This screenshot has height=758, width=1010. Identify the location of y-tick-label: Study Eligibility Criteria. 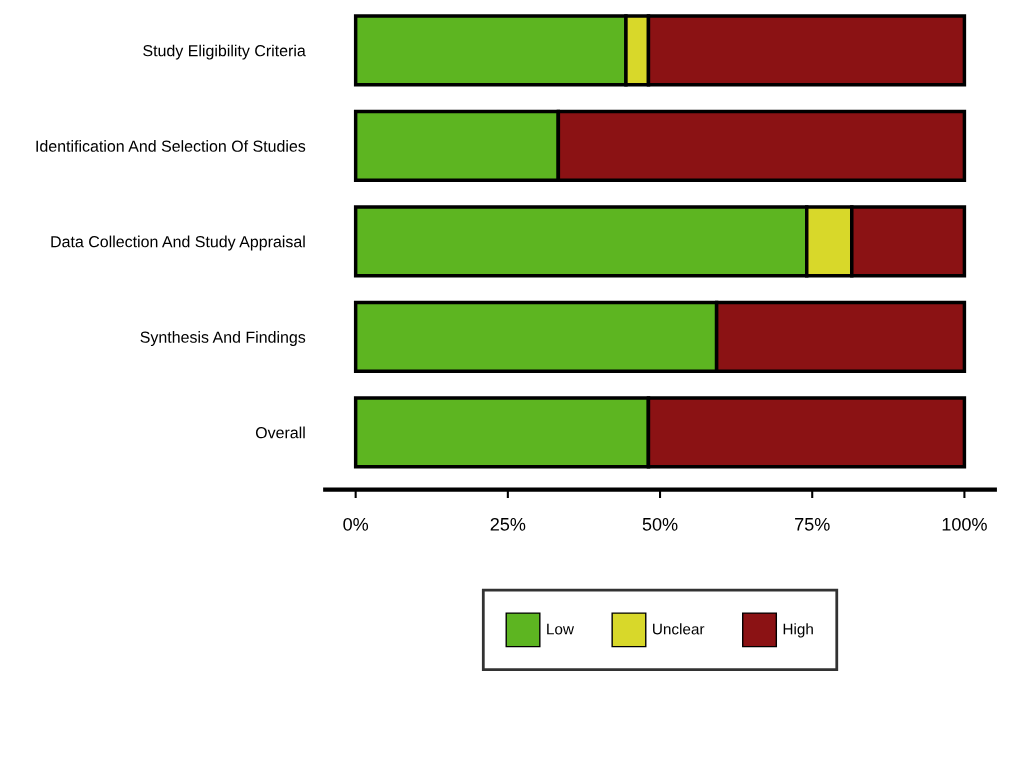
(224, 52).